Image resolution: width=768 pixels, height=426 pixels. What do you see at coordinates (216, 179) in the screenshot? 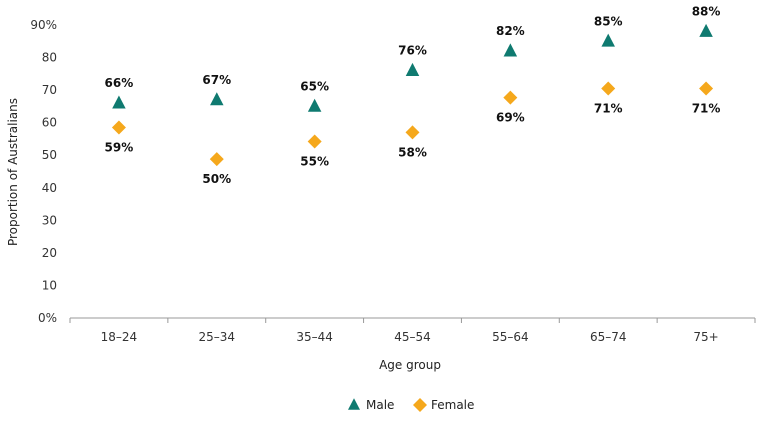
I see `female-data-label: 50%` at bounding box center [216, 179].